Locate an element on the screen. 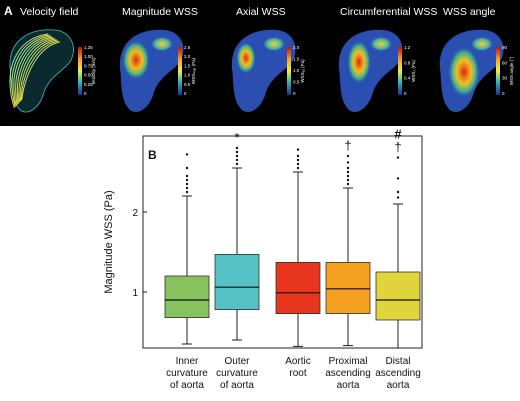  significance-marker: † is located at coordinates (397, 147).